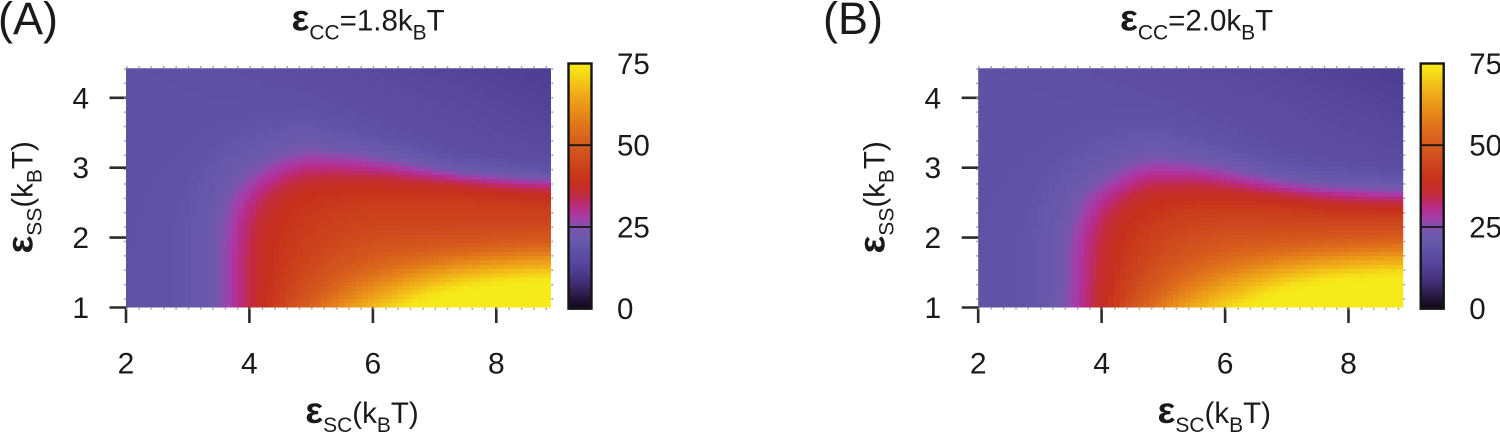 The image size is (1500, 442). Describe the element at coordinates (1196, 22) in the screenshot. I see `svg-text: εCC=2.0kBT` at that location.